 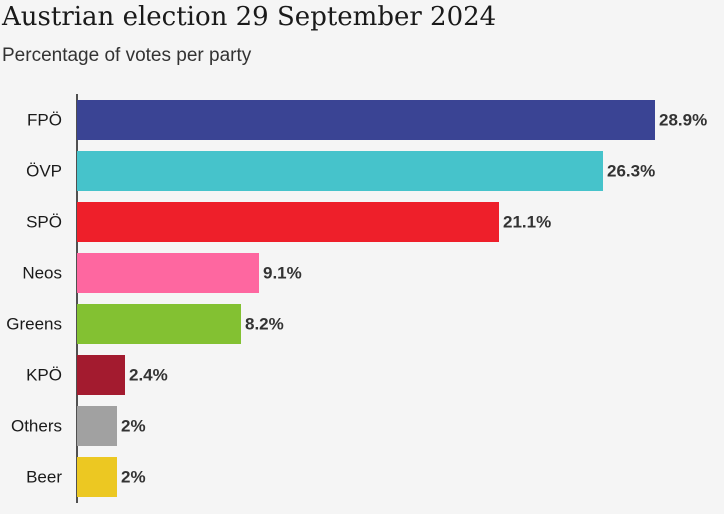 I want to click on category-label-0: FPÖ, so click(x=44, y=120).